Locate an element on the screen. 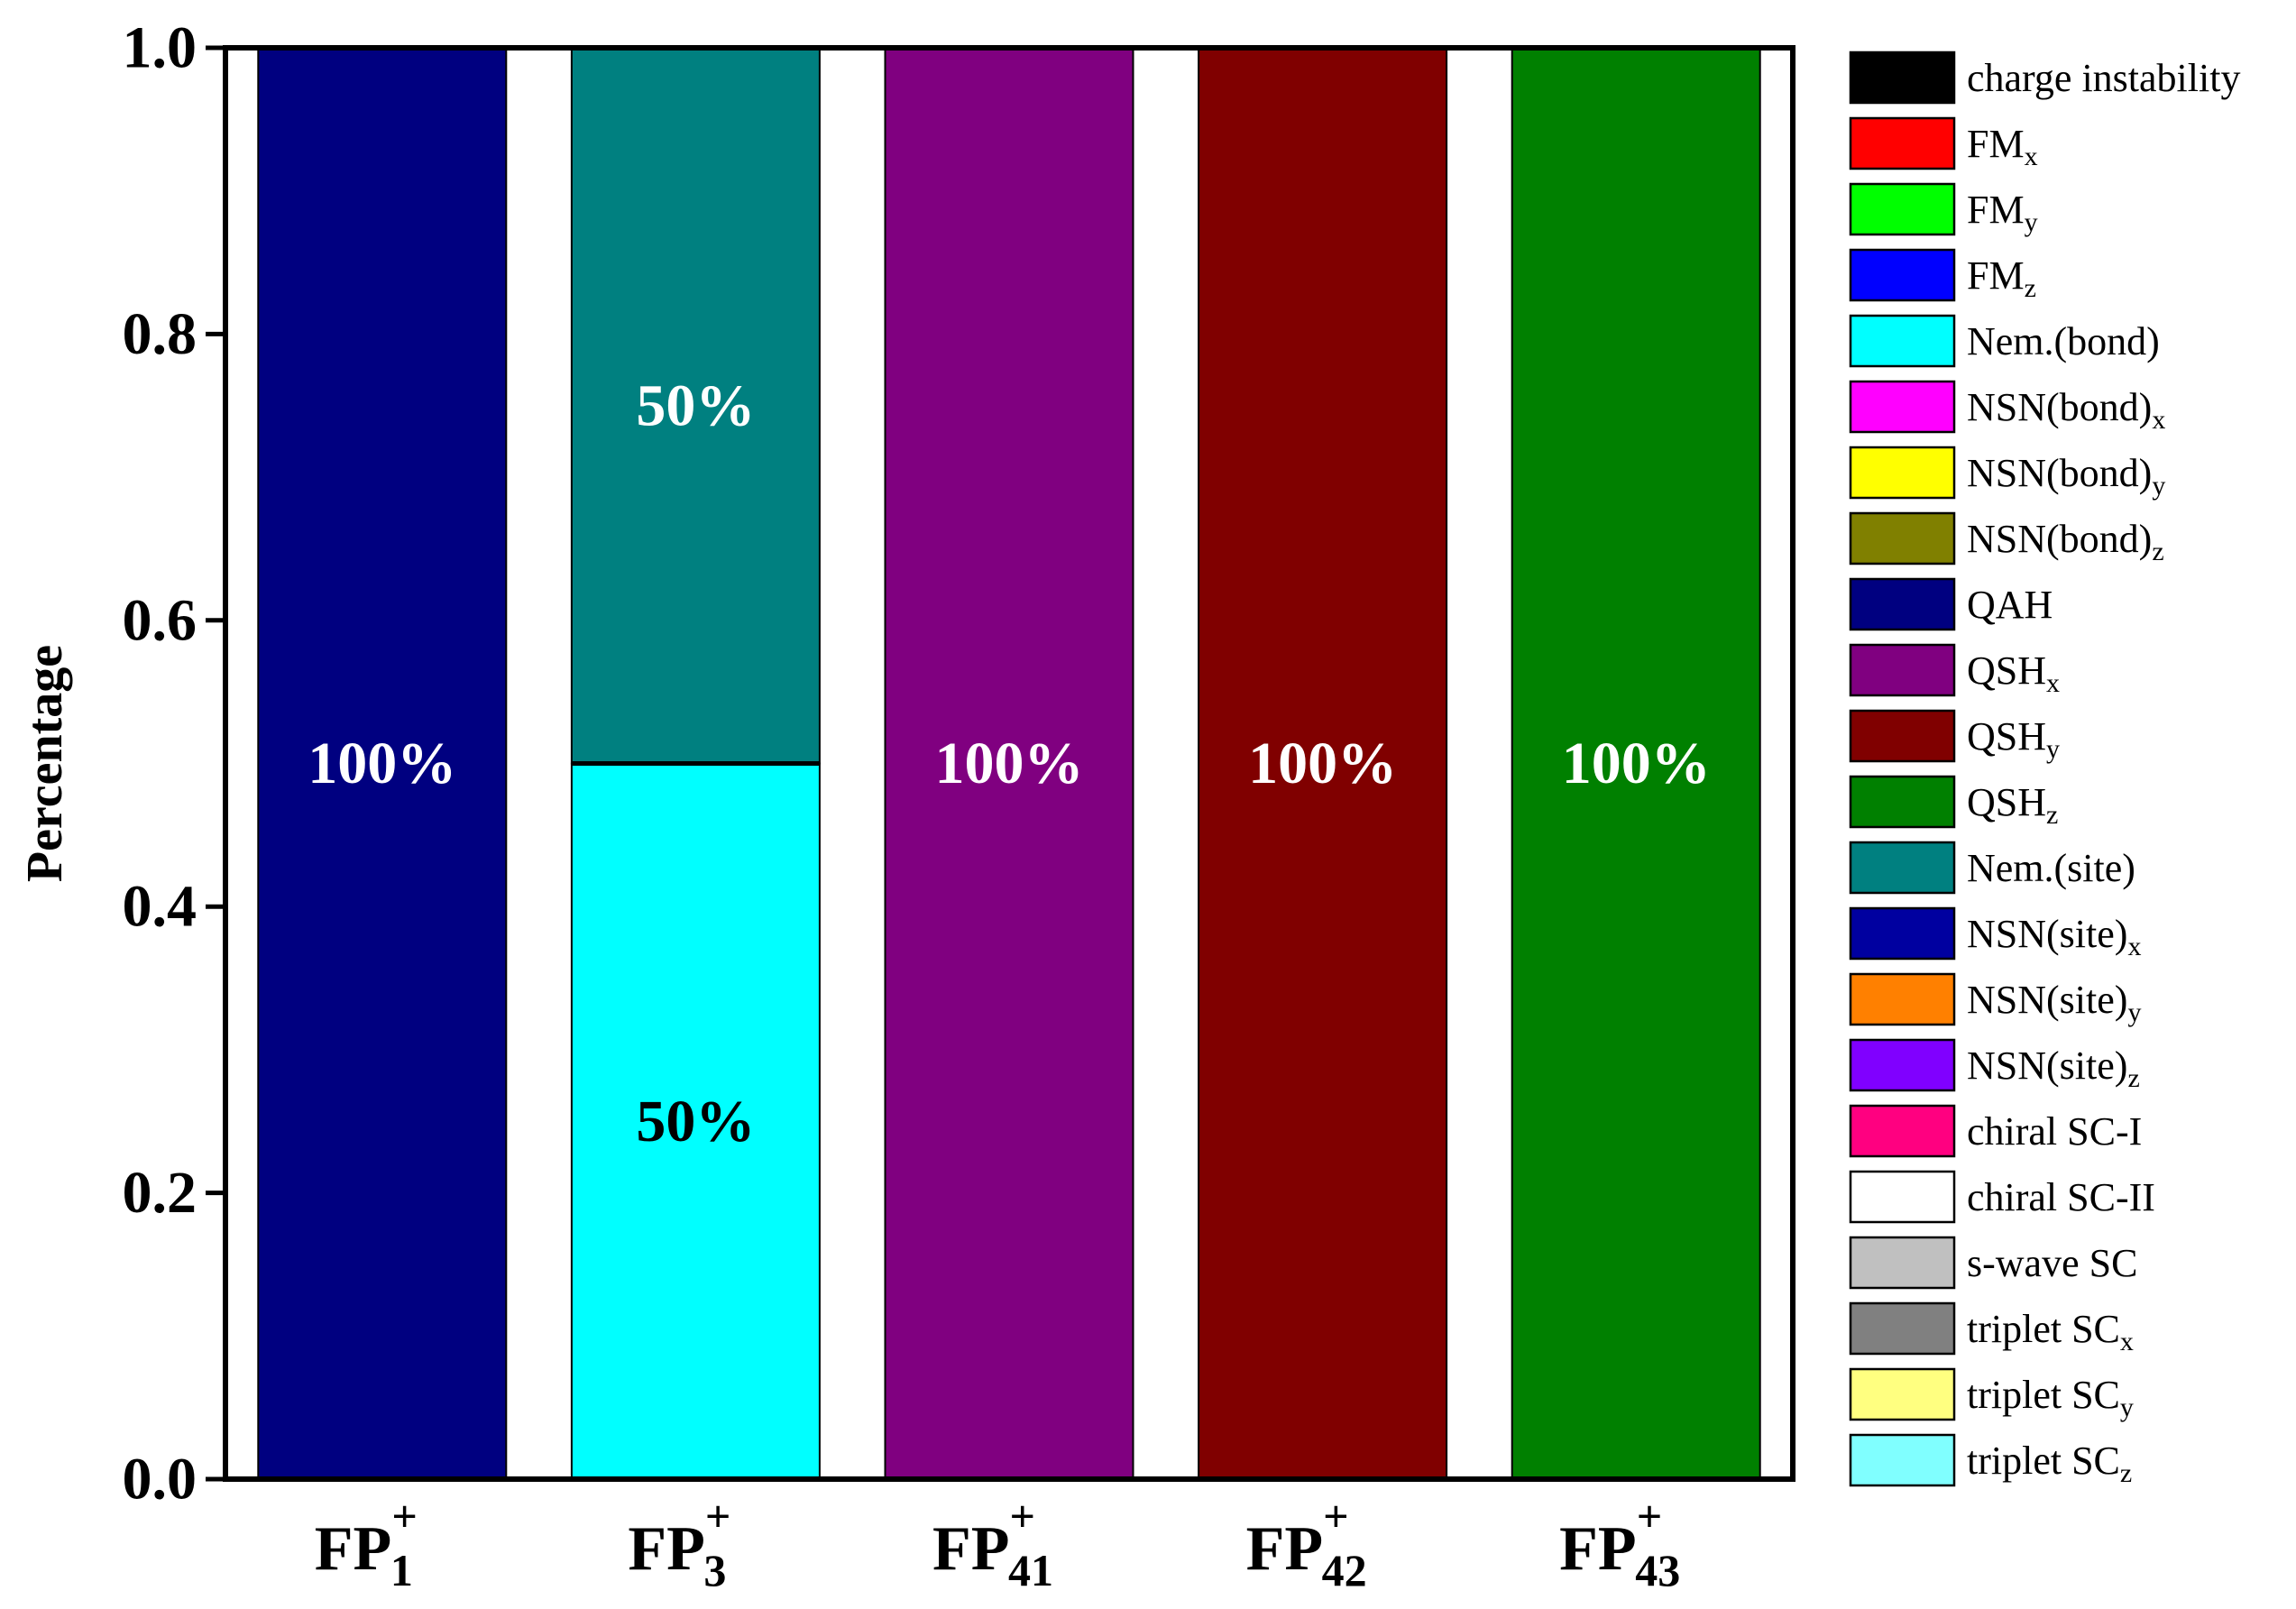  x-tick-label: FP+ 43 is located at coordinates (1619, 1543).